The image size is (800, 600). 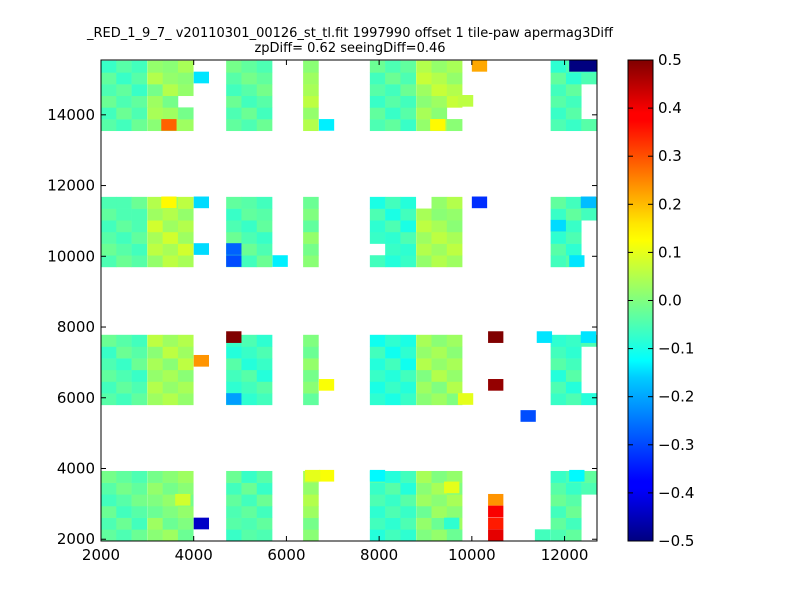 What do you see at coordinates (379, 555) in the screenshot?
I see `x-tick-label: 8000` at bounding box center [379, 555].